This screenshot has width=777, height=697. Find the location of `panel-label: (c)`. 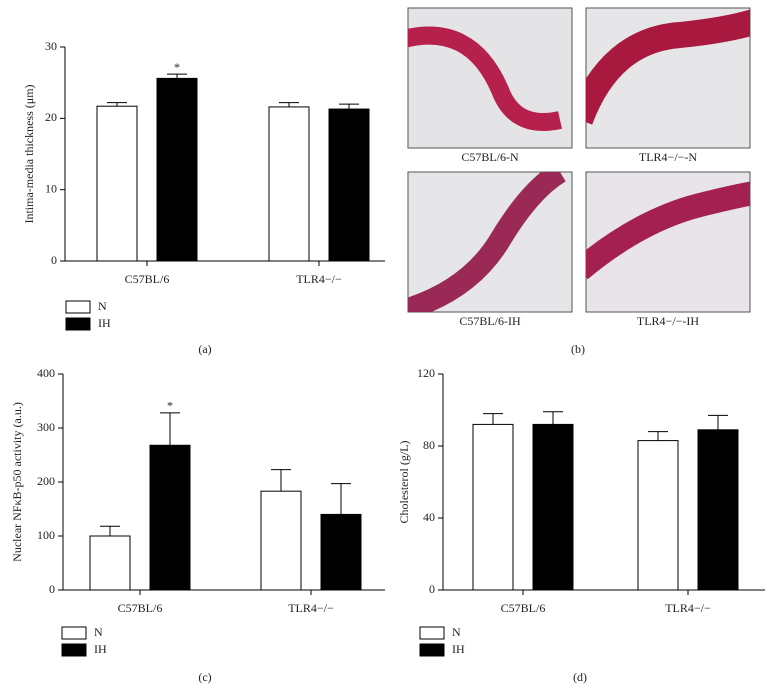

panel-label: (c) is located at coordinates (204, 677).